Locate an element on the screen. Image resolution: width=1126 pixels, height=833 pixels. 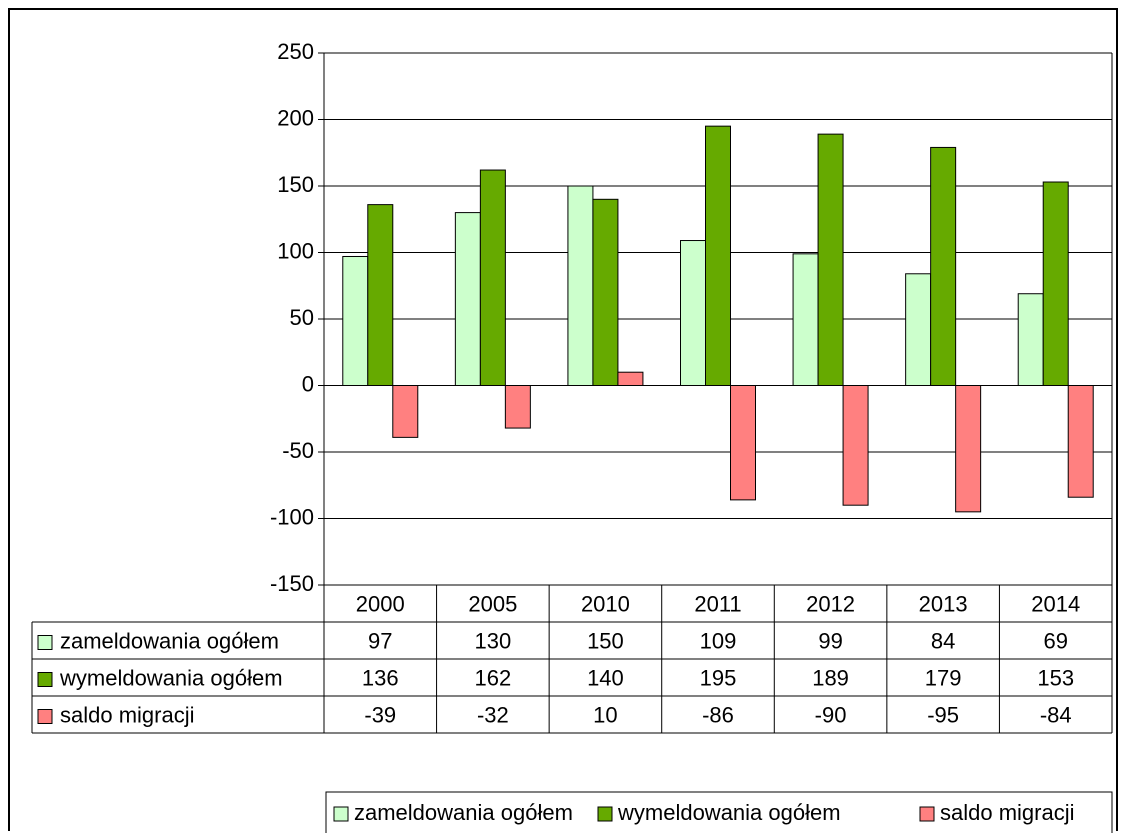
data-label: 99 is located at coordinates (830, 640).